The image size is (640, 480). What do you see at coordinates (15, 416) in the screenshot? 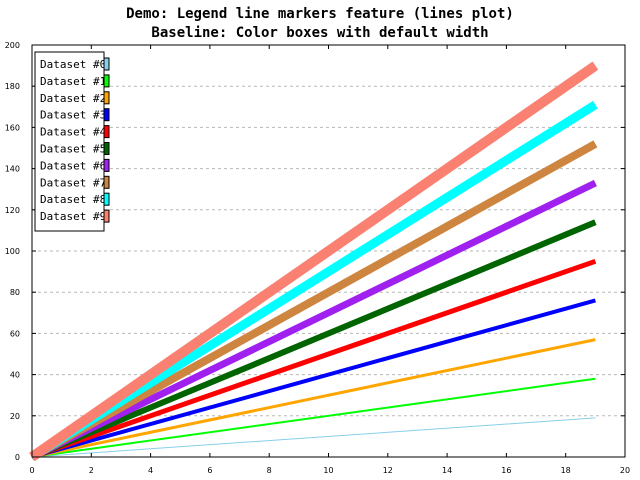
I see `y-tick-label-1: 20` at bounding box center [15, 416].